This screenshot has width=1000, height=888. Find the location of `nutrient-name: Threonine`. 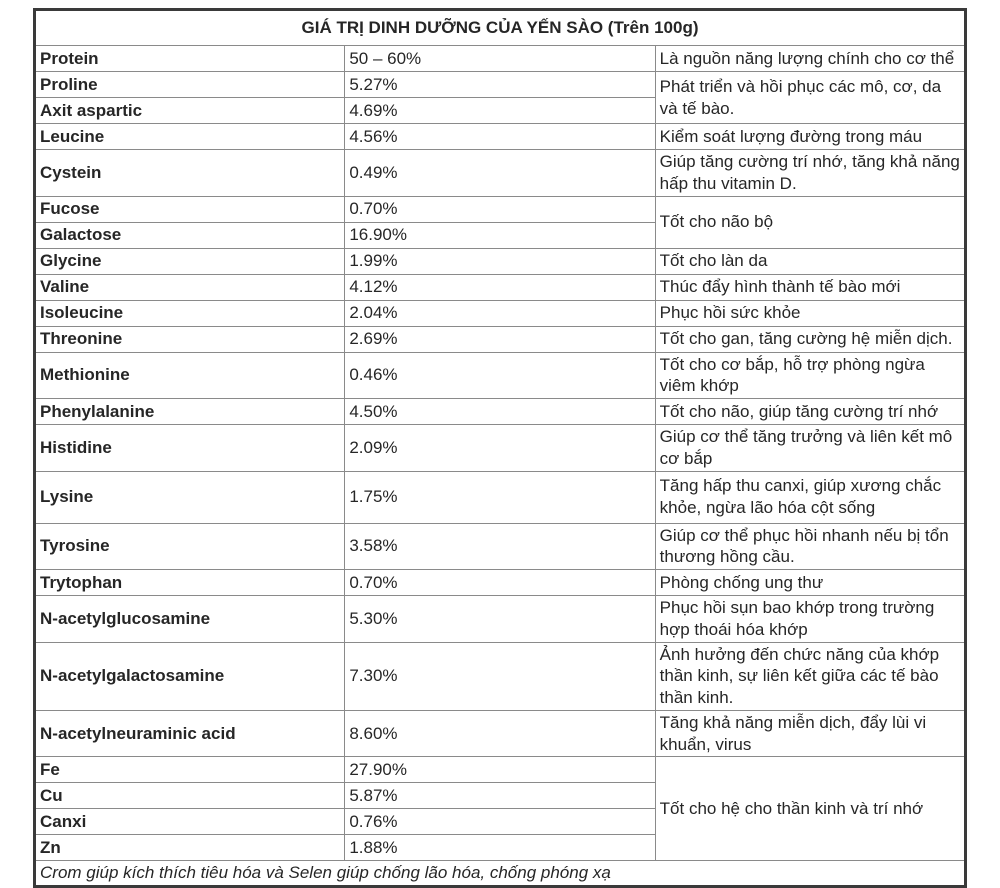

nutrient-name: Threonine is located at coordinates (189, 339).